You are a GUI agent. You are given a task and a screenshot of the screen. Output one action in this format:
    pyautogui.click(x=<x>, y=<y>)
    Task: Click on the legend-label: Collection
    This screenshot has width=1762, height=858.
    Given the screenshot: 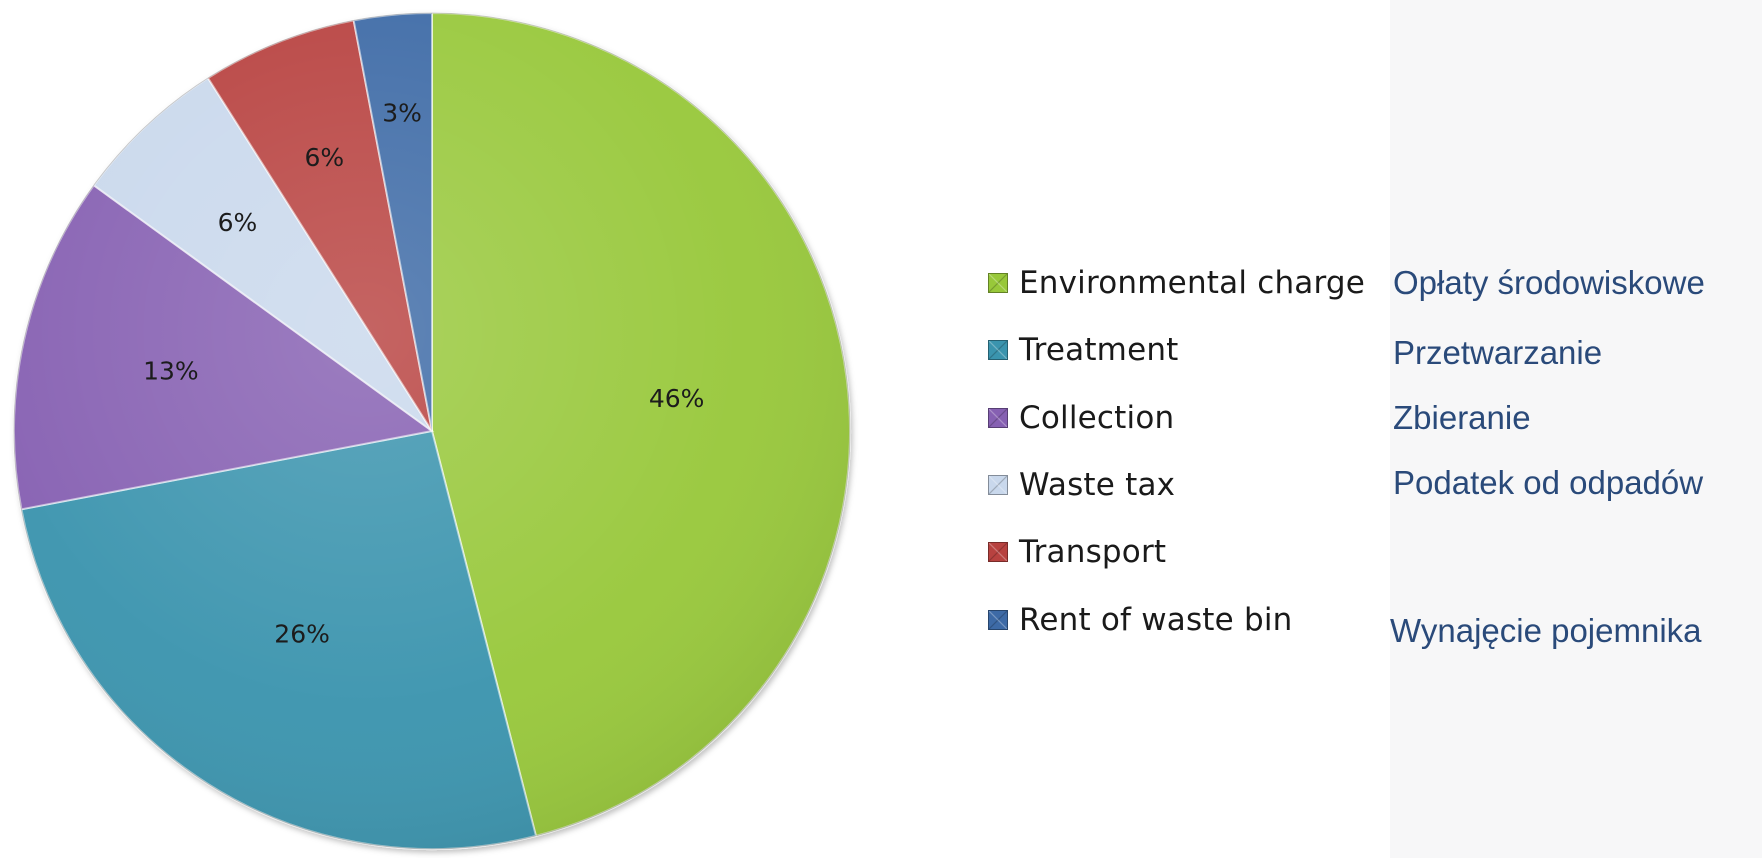 What is the action you would take?
    pyautogui.click(x=1097, y=418)
    